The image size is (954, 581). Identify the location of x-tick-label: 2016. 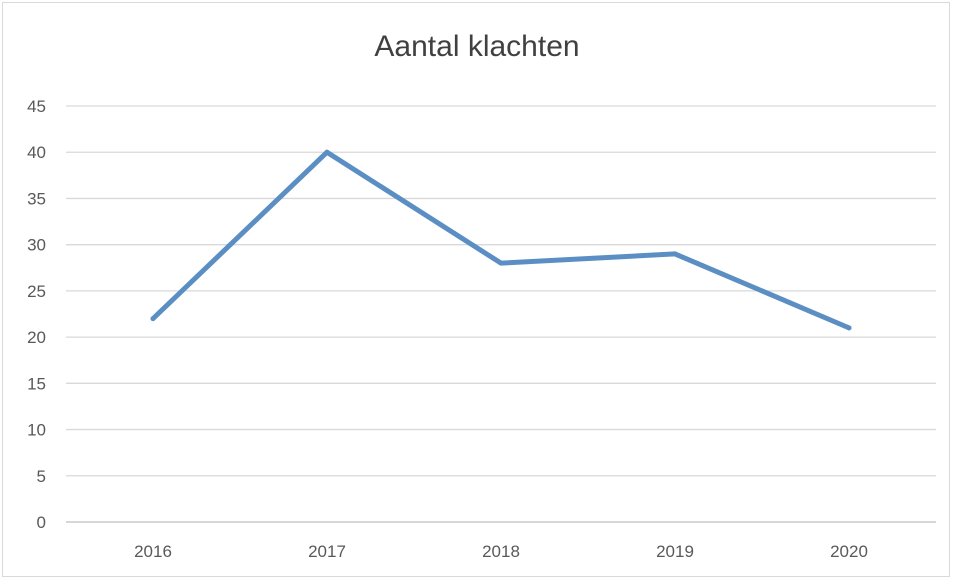
(153, 551).